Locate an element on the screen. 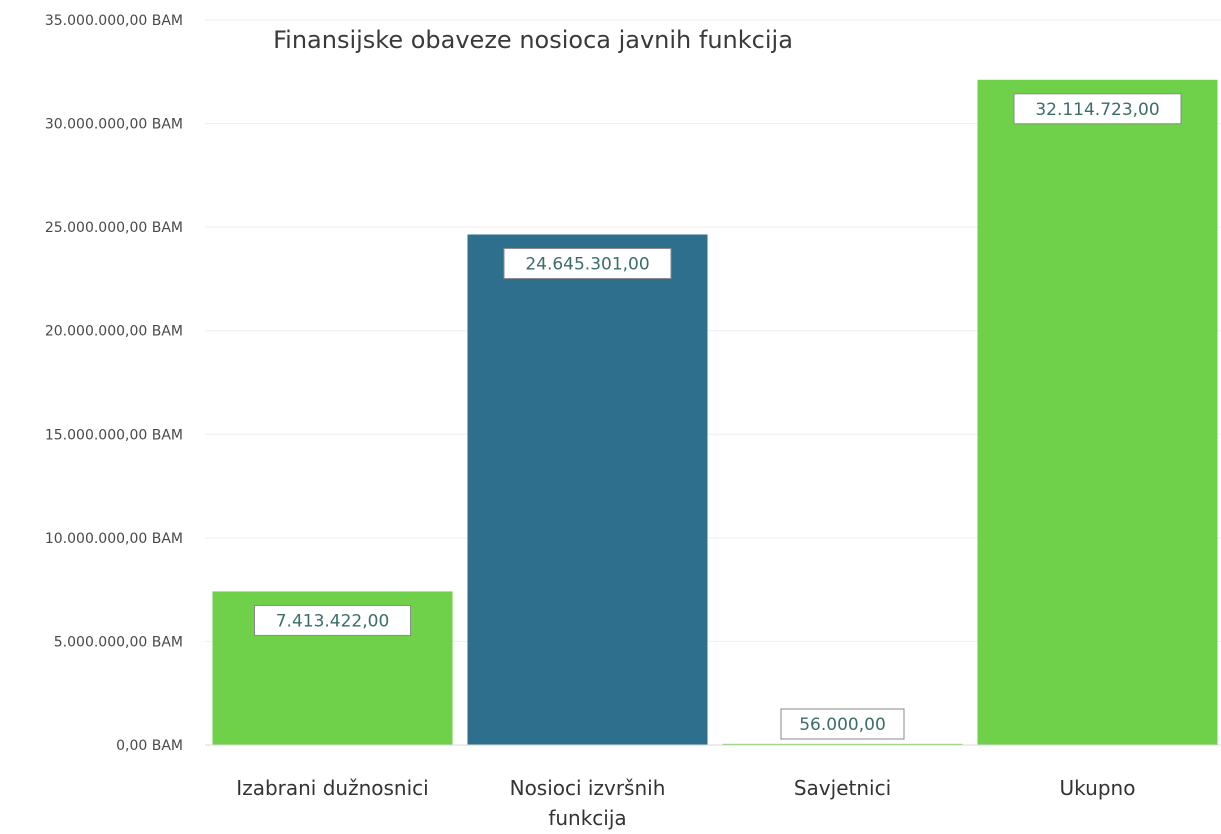 This screenshot has height=834, width=1221. y-tick-label: 5.000.000,00 BAM is located at coordinates (118, 642).